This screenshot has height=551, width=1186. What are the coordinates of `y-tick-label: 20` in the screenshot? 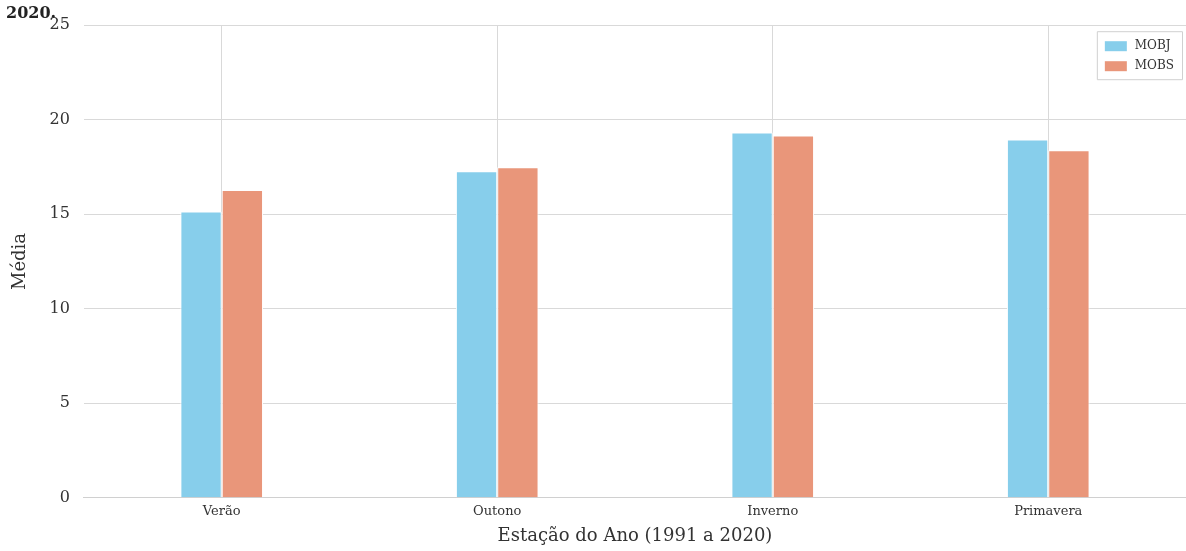 It's located at (59, 118).